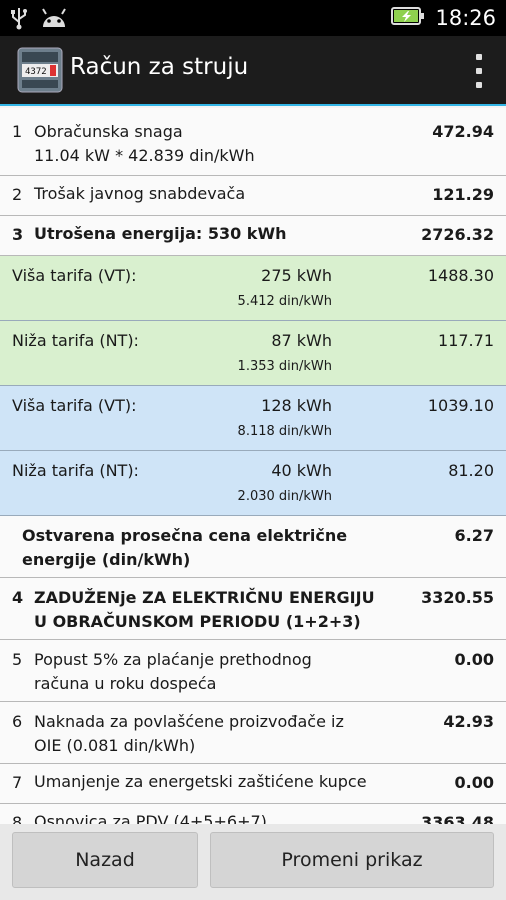 The height and width of the screenshot is (900, 506). I want to click on row-label: Umanjenje za energetski zaštićene kupce, so click(200, 781).